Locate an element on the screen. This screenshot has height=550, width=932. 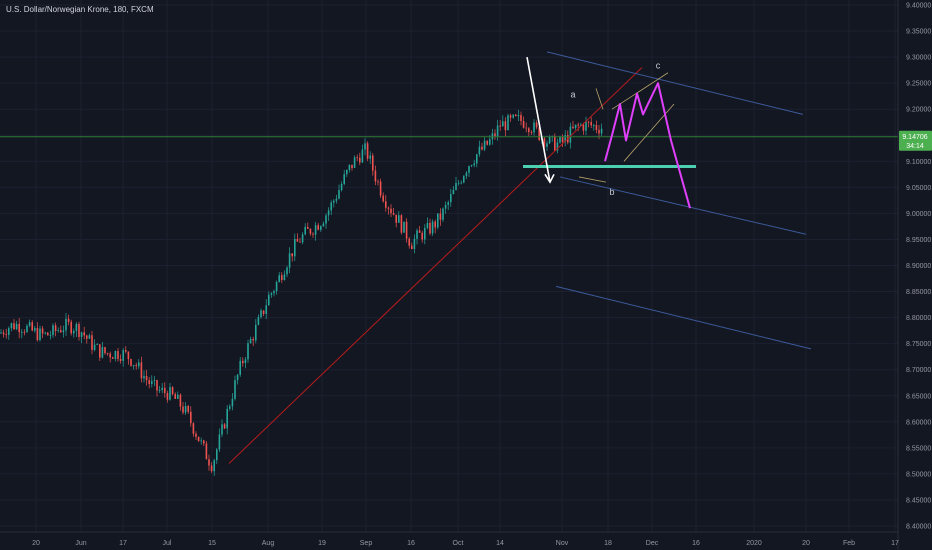
x-tick-label: Sep is located at coordinates (366, 543).